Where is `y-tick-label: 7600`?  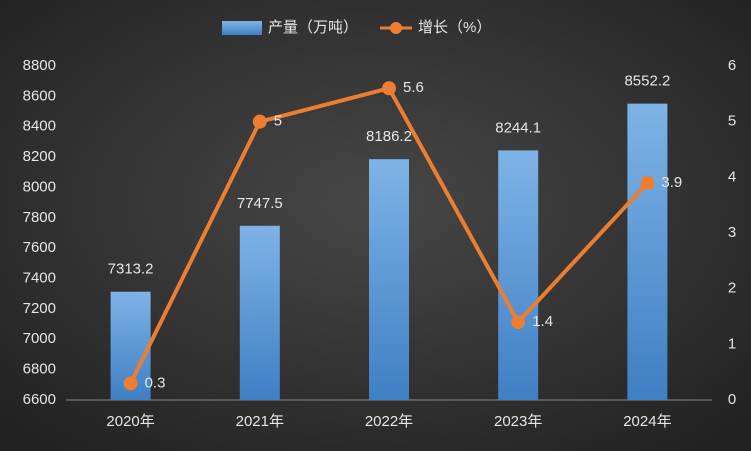 y-tick-label: 7600 is located at coordinates (39, 247).